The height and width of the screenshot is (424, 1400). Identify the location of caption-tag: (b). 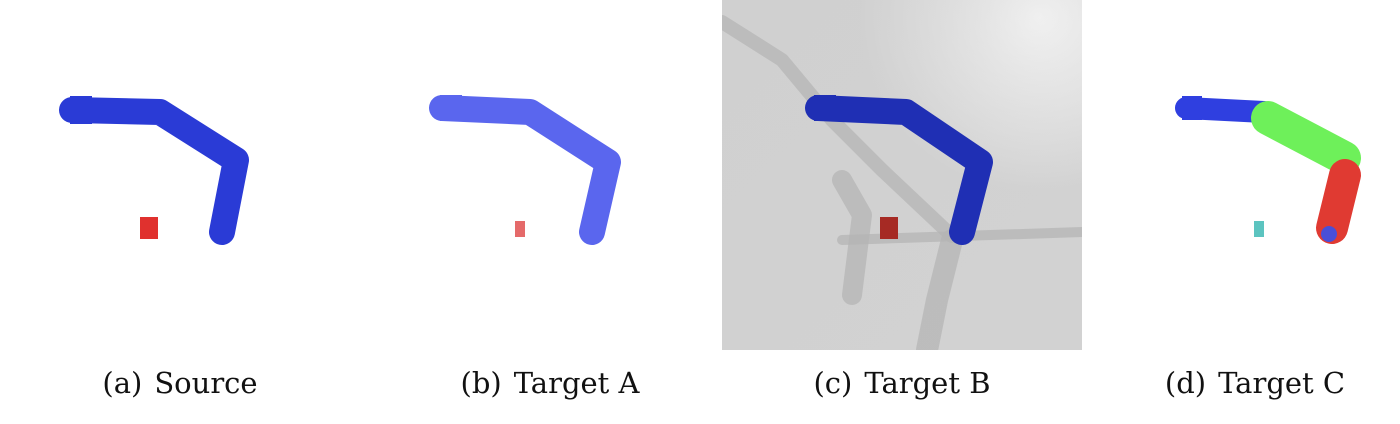
(481, 383).